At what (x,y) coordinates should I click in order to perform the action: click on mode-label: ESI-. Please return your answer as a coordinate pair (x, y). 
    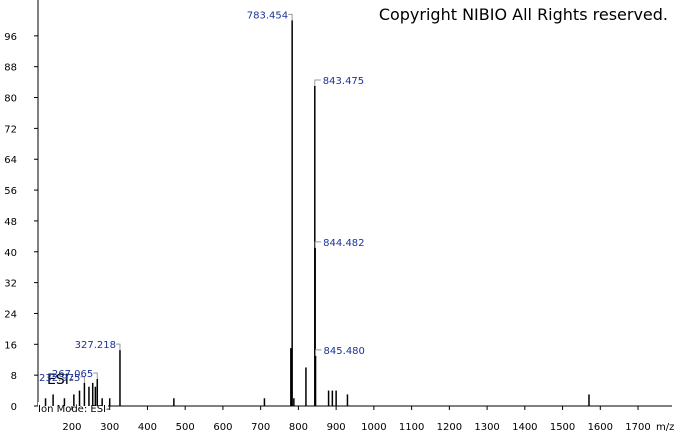
    Looking at the image, I should click on (60, 380).